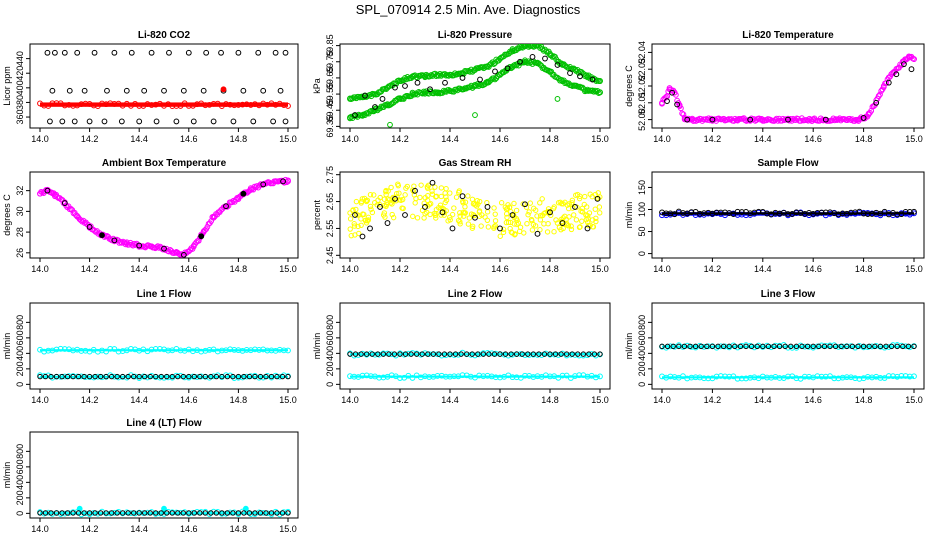  I want to click on x-tick-label: 14.0, so click(662, 400).